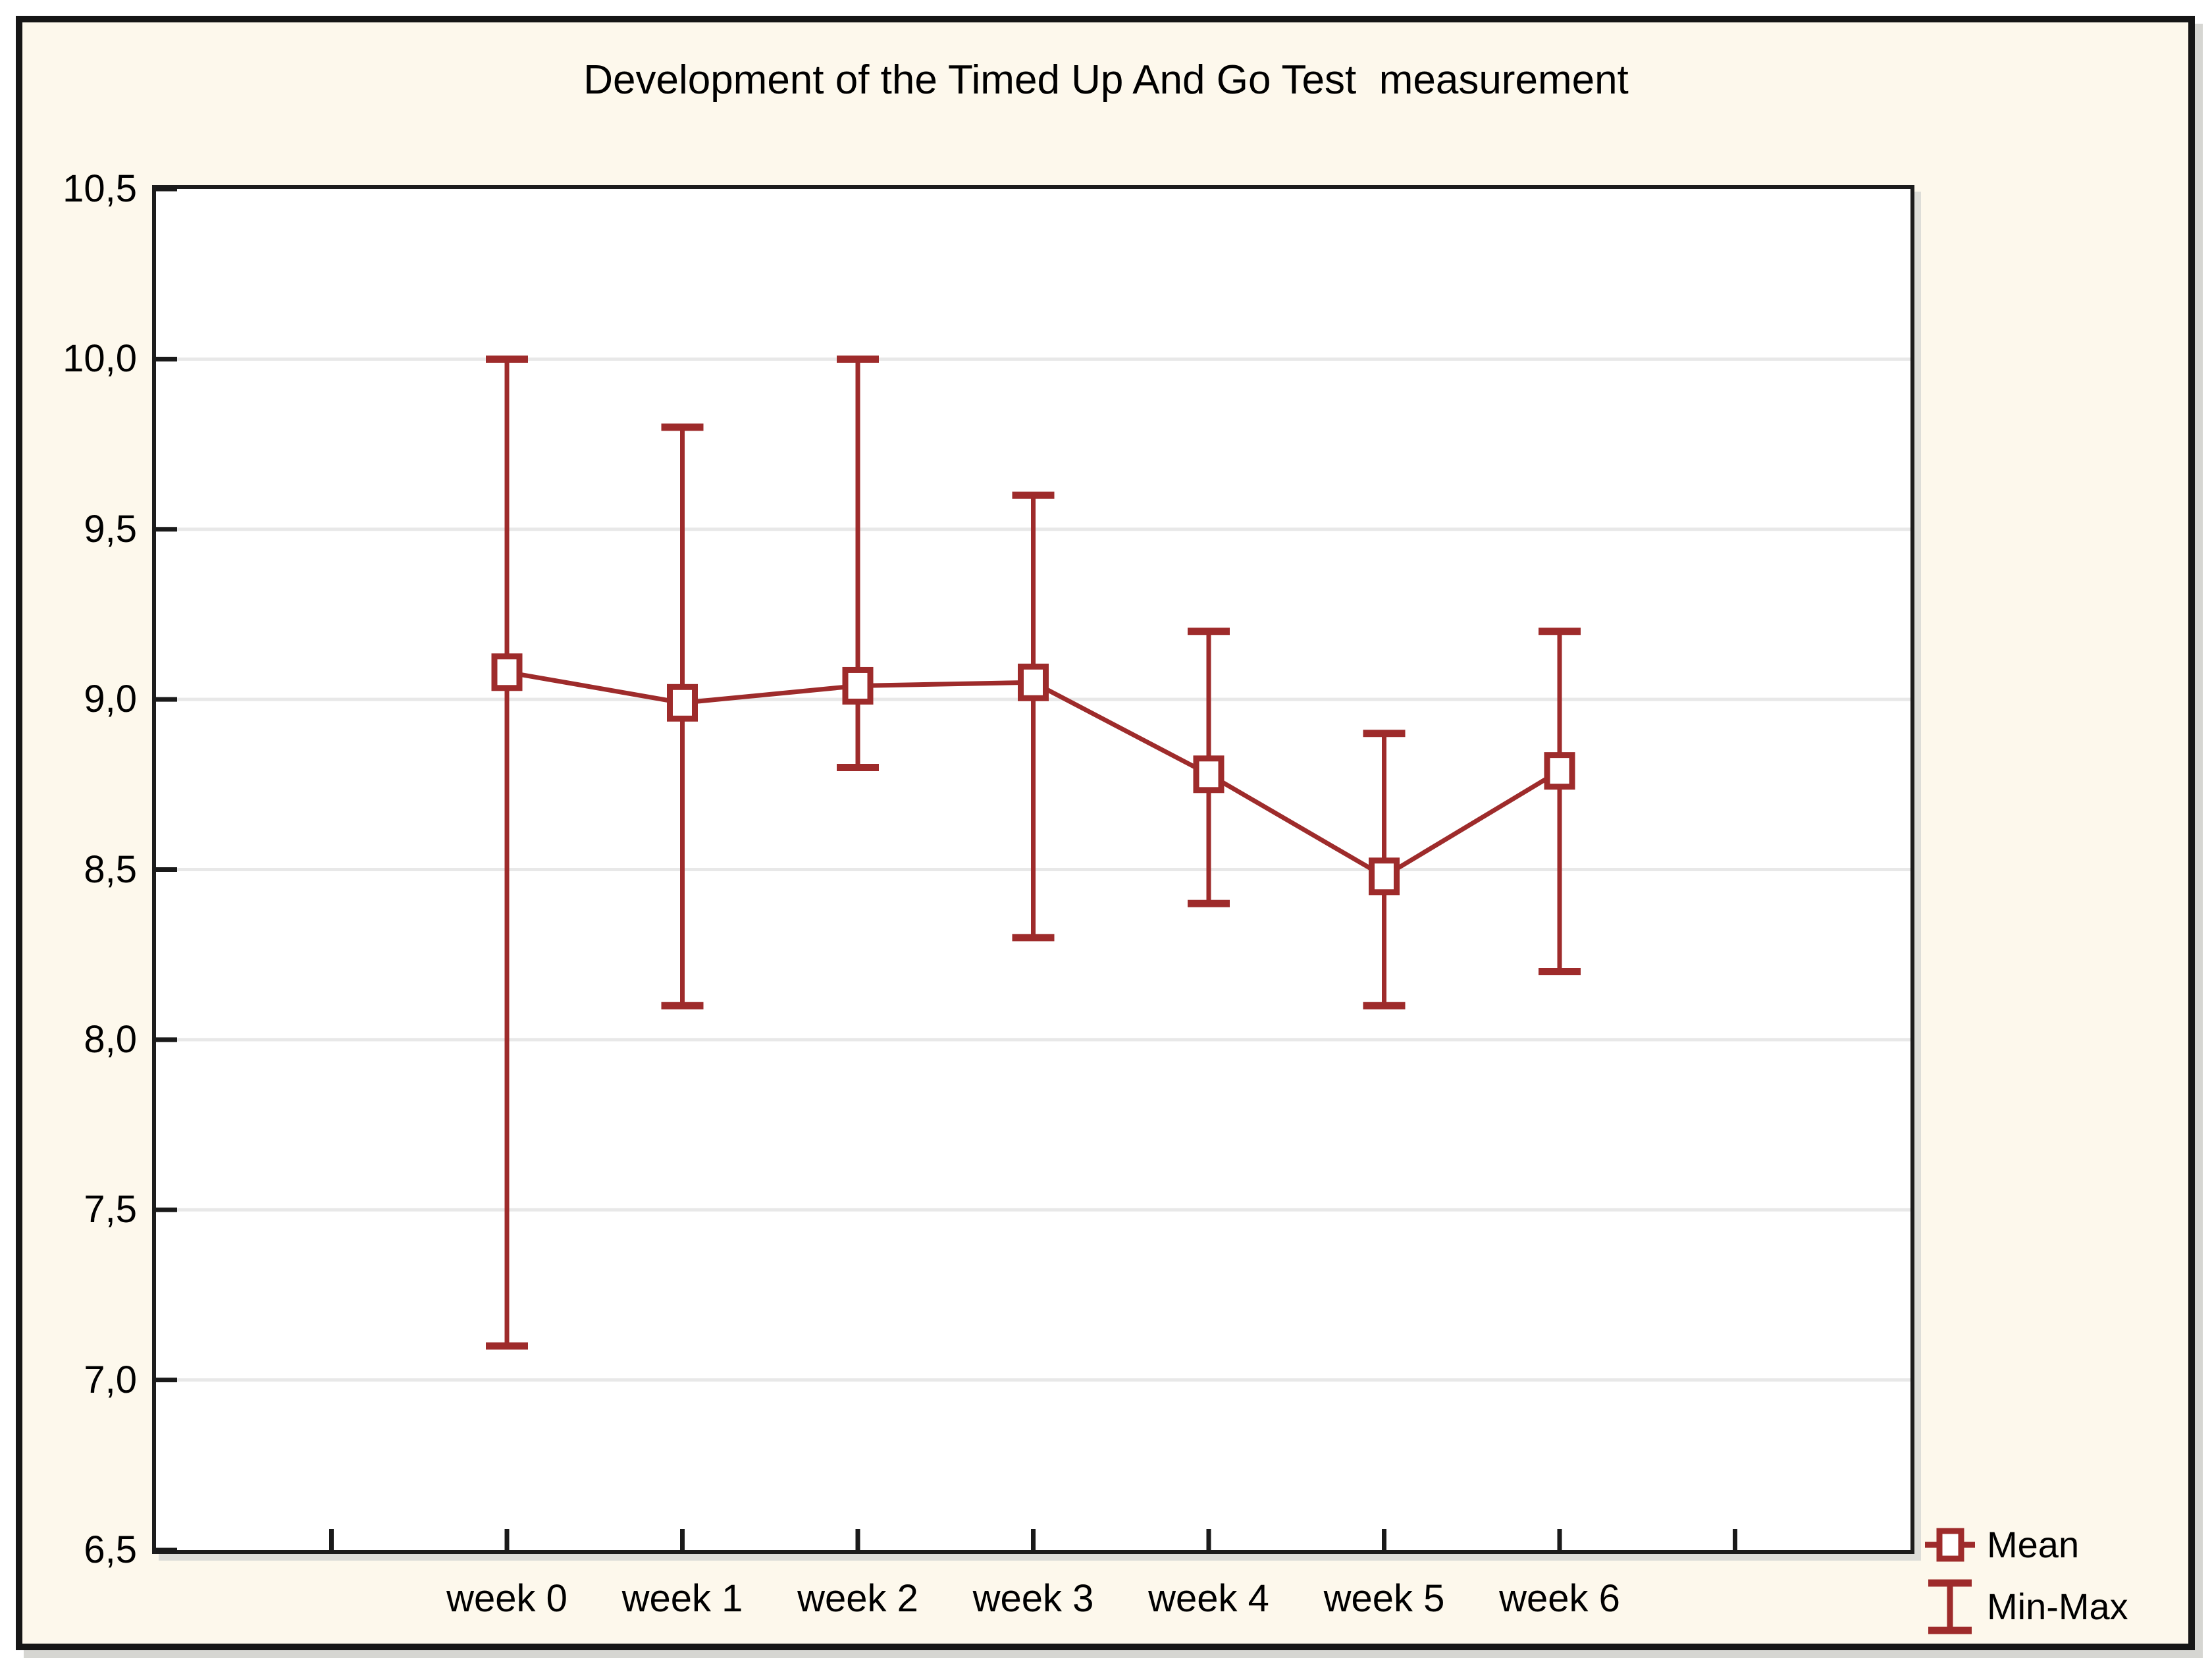  What do you see at coordinates (1950, 1545) in the screenshot?
I see `mean-marker-icon` at bounding box center [1950, 1545].